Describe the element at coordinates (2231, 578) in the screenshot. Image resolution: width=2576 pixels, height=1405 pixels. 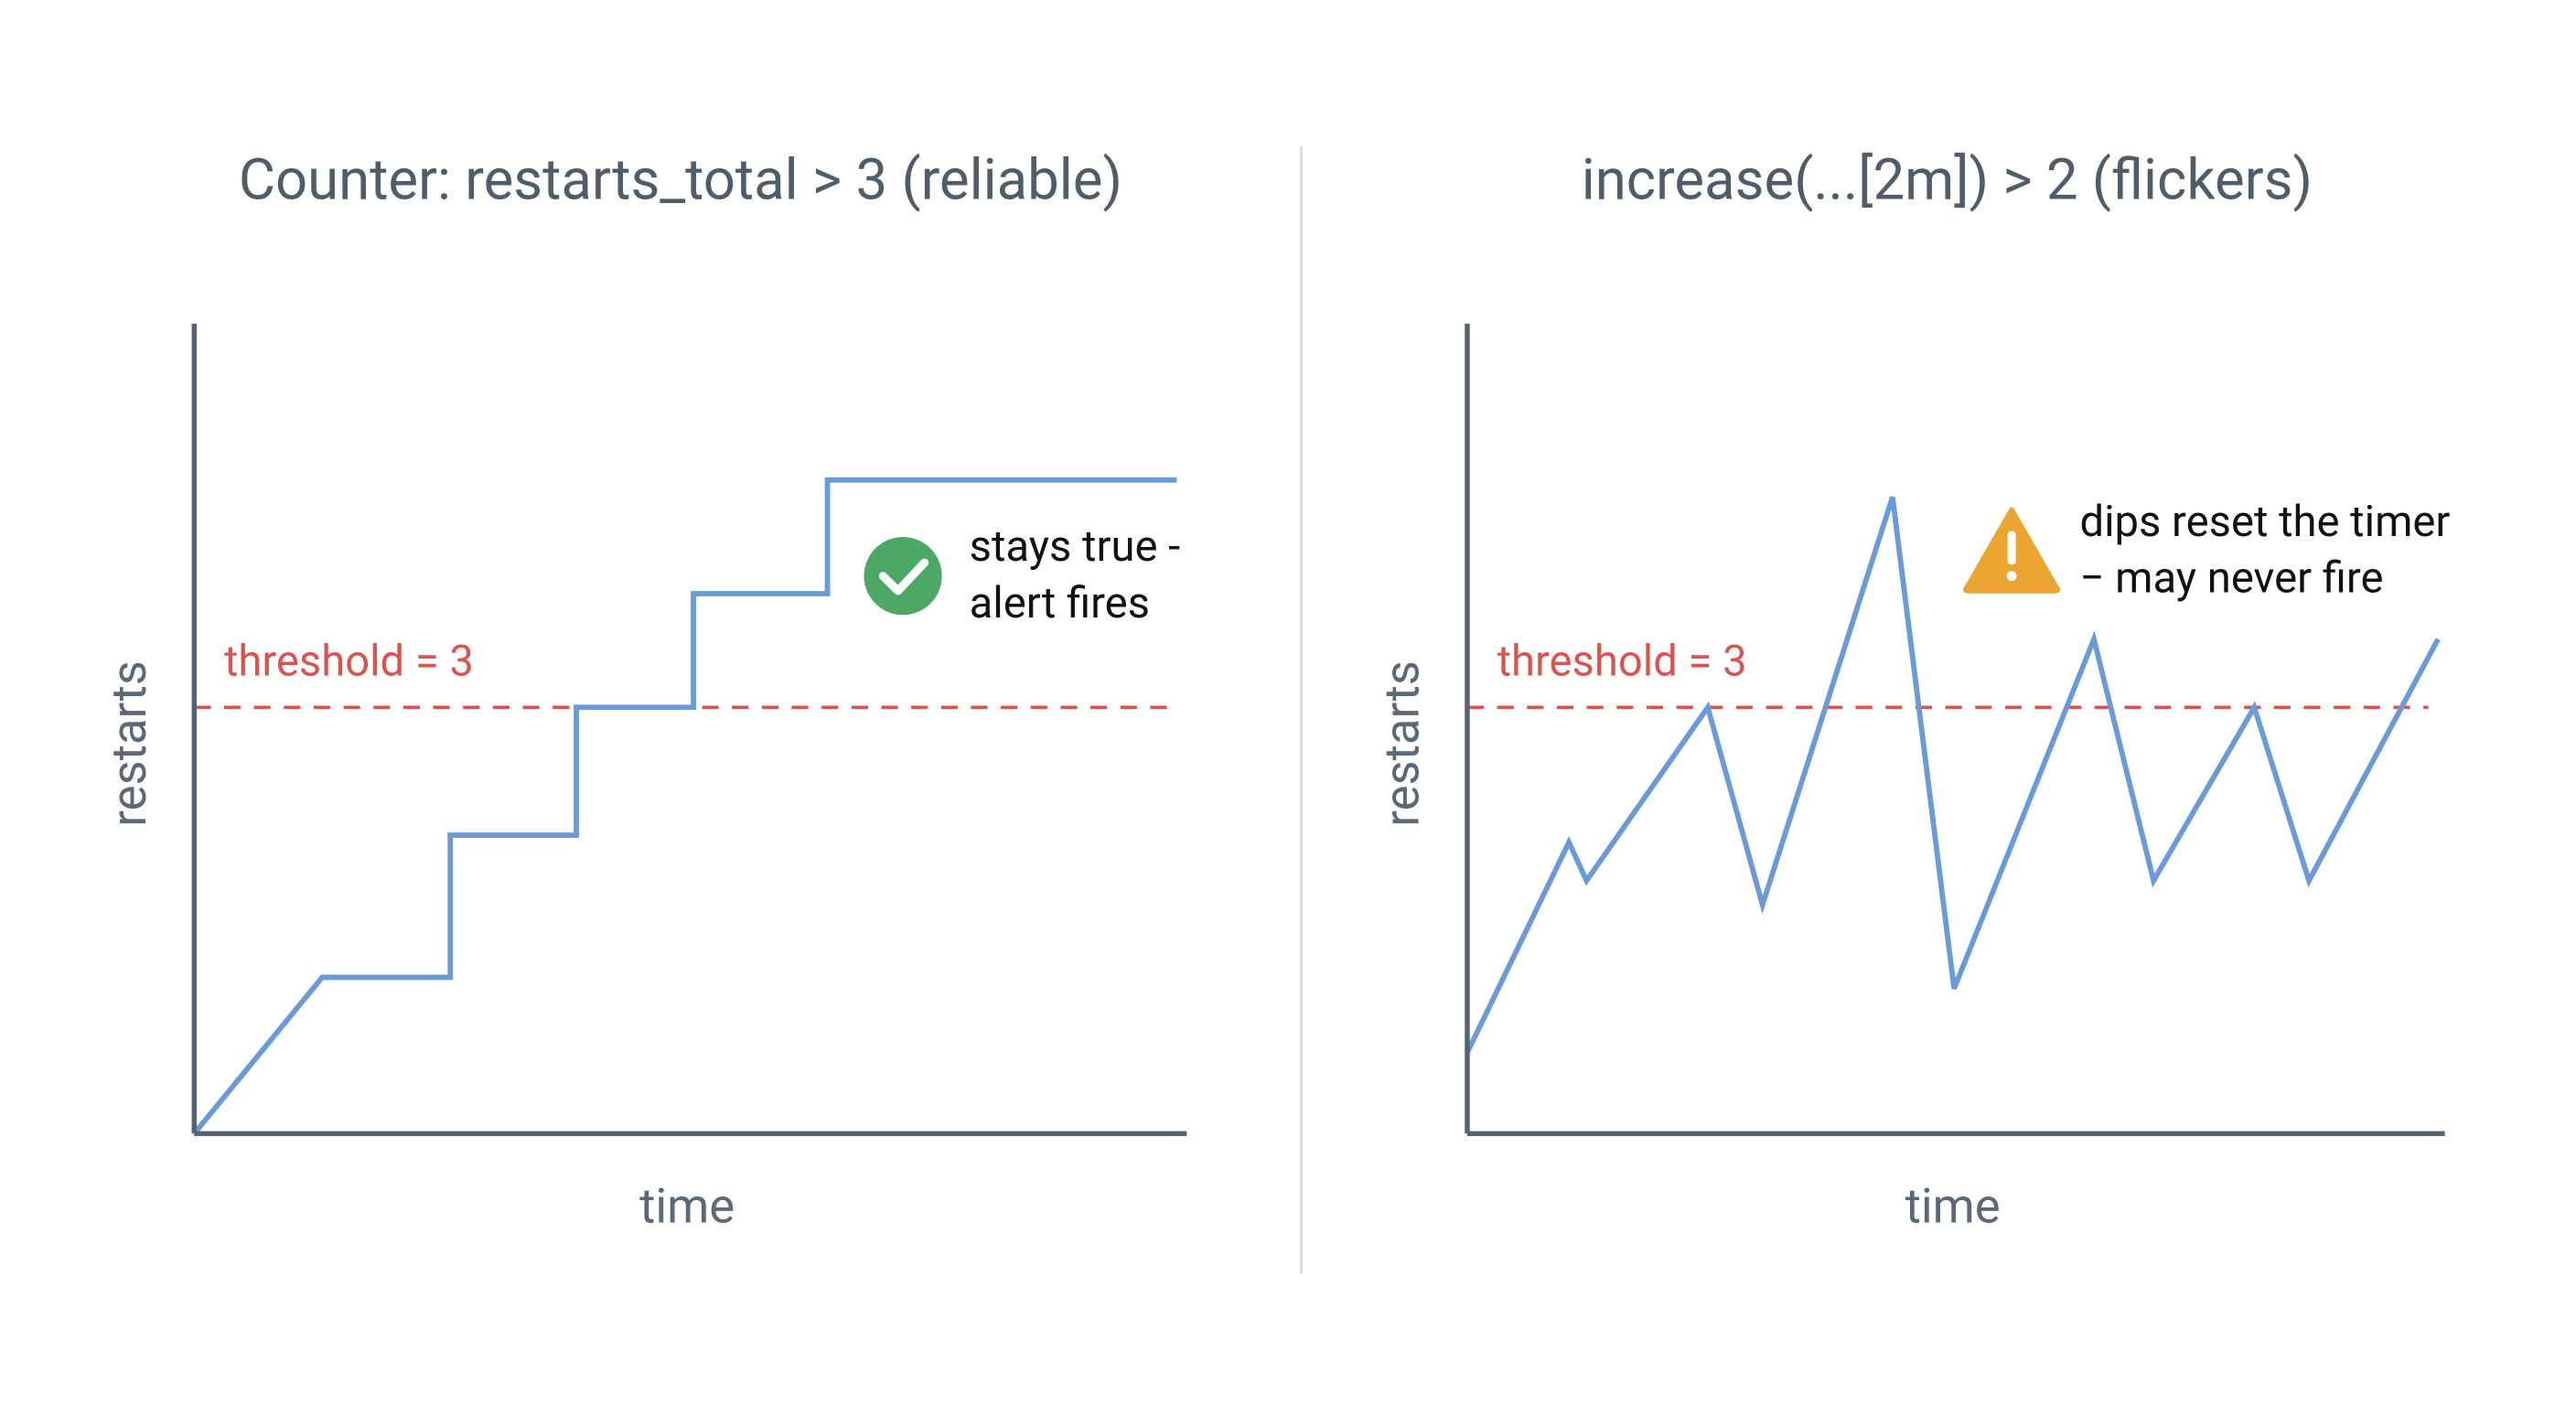
I see `annotation: − may never fire` at that location.